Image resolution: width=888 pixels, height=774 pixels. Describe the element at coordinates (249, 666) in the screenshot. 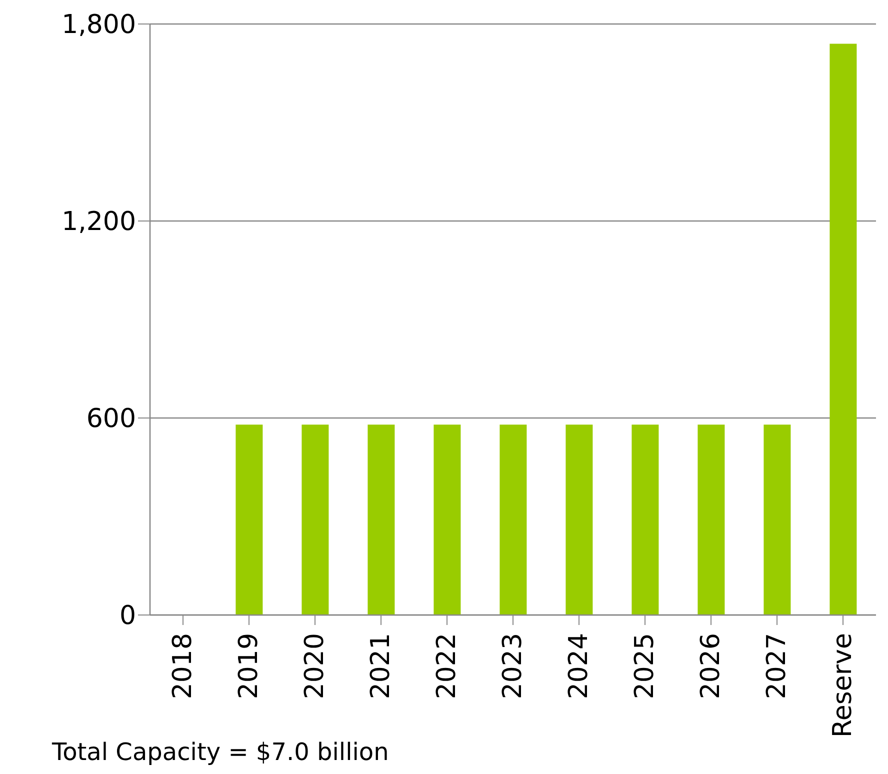

I see `x-tick-label: 2019` at that location.